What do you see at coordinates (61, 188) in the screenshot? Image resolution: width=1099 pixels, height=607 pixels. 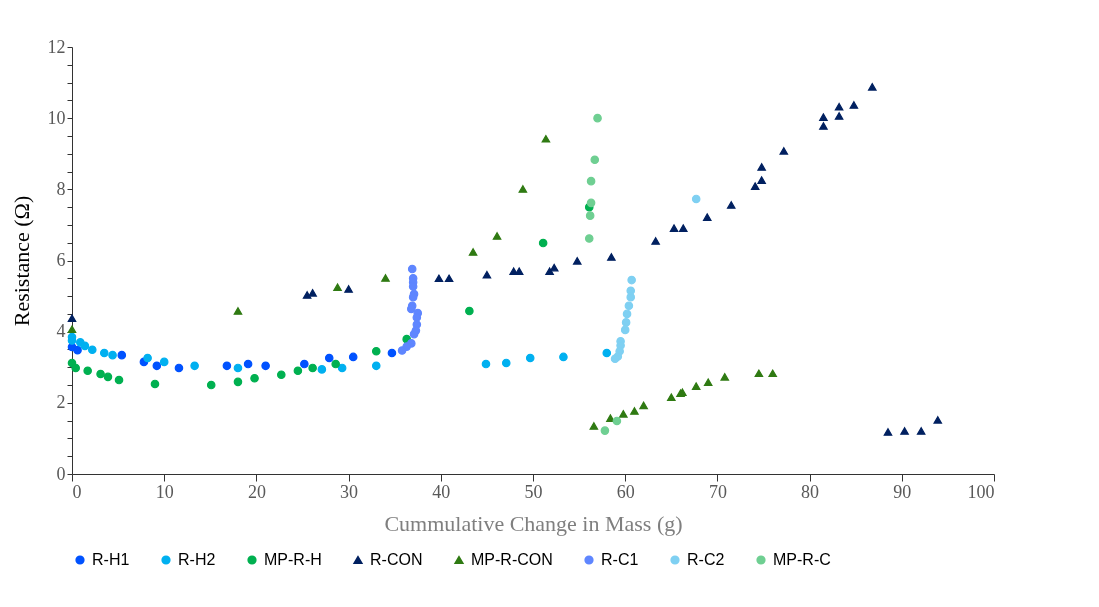 I see `y-tick-label: 8` at bounding box center [61, 188].